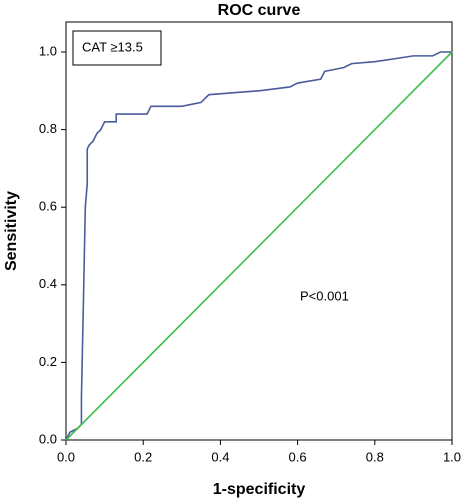 The width and height of the screenshot is (462, 500). I want to click on x-tick-label: 0.8, so click(375, 456).